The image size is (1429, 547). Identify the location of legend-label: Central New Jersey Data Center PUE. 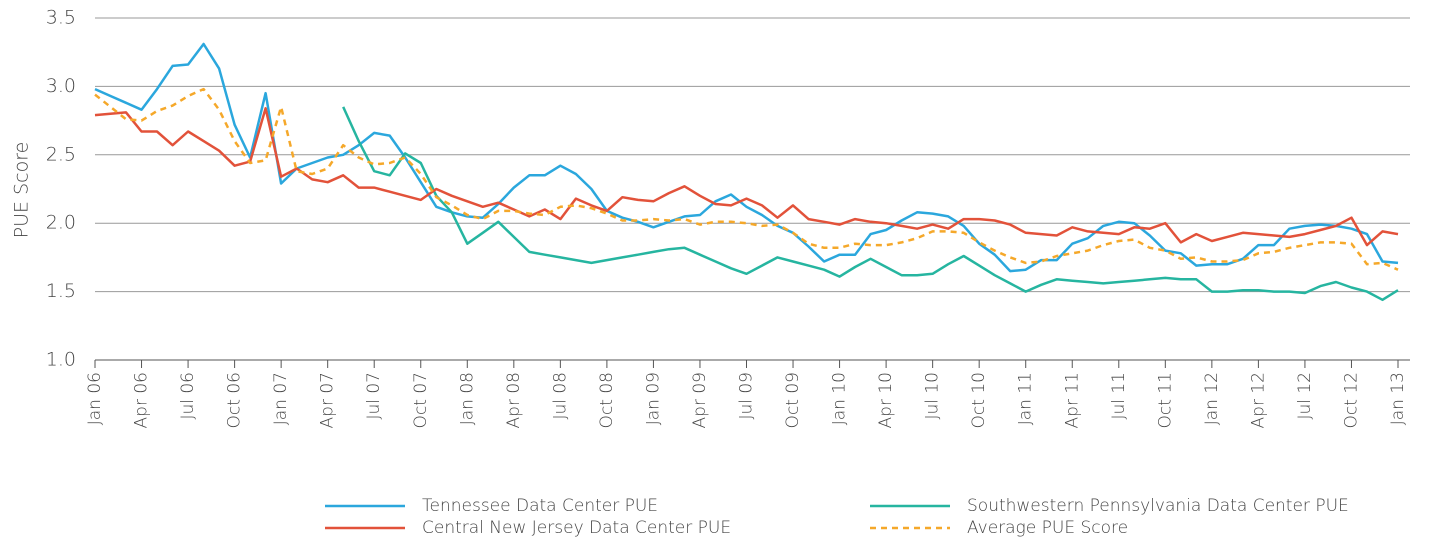
(576, 528).